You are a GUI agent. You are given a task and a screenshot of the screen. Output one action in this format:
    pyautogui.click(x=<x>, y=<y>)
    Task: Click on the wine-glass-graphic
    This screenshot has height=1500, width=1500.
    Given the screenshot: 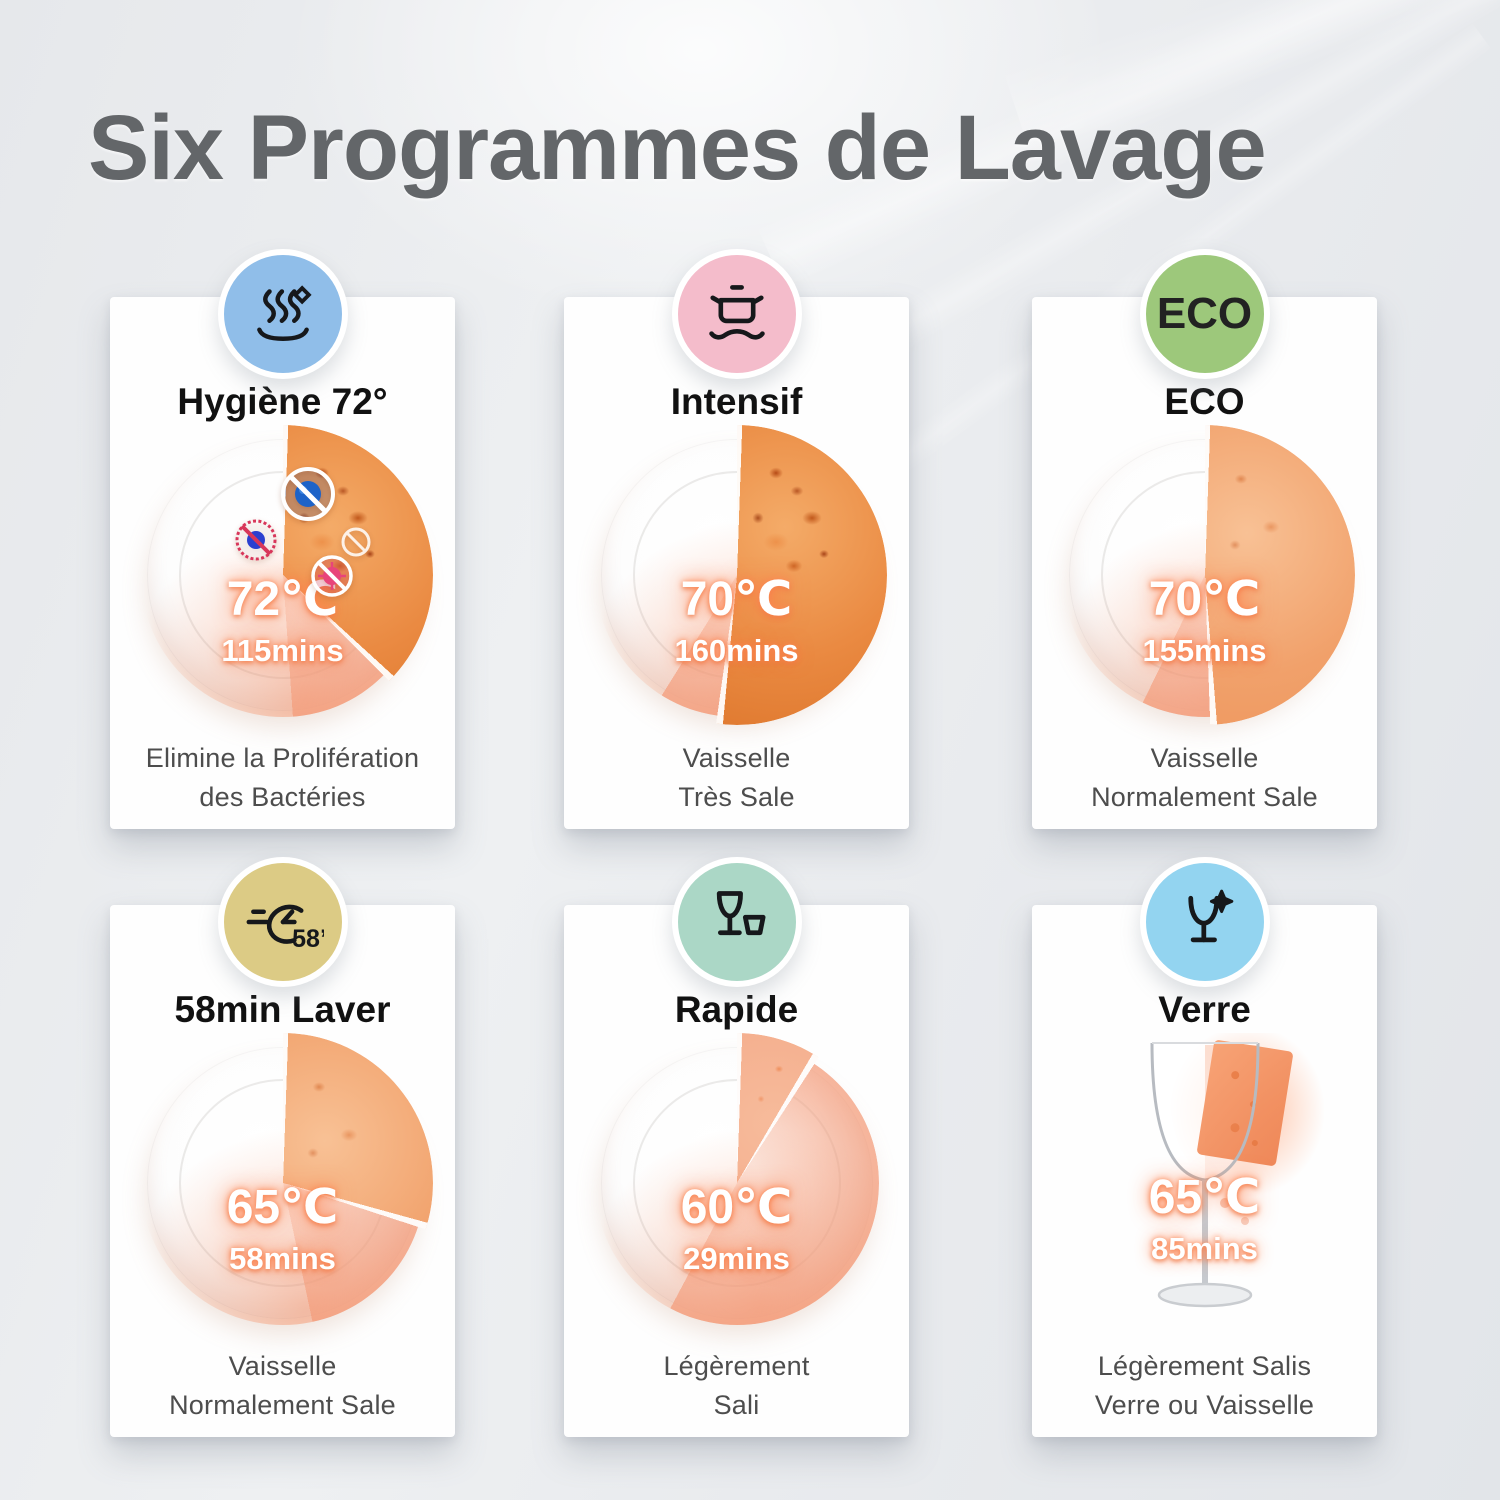 What is the action you would take?
    pyautogui.click(x=1237, y=1166)
    